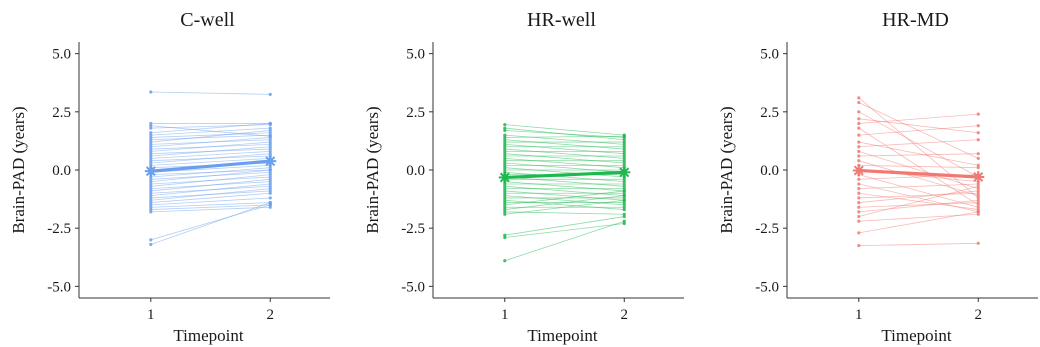 This screenshot has width=1040, height=347. I want to click on panel-title: HR-MD, so click(915, 20).